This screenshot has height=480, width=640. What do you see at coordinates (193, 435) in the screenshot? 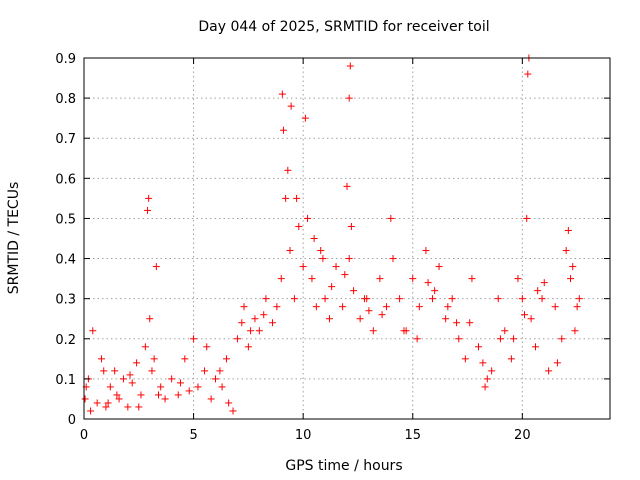
I see `x-tick-label: 5` at bounding box center [193, 435].